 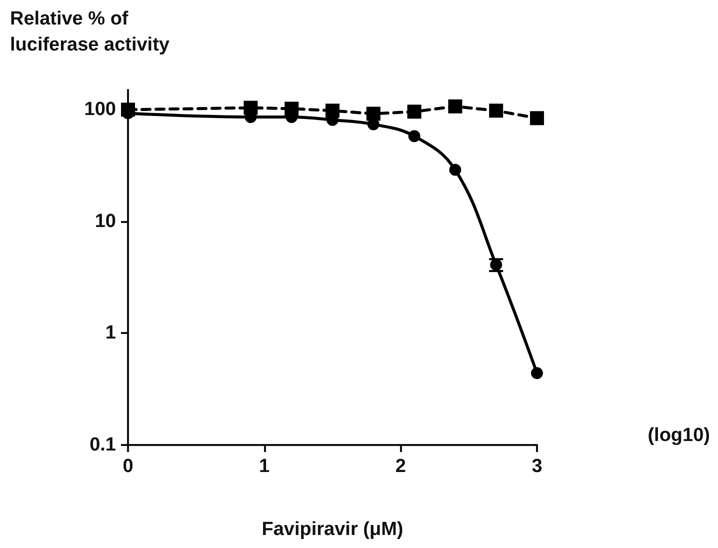 What do you see at coordinates (400, 466) in the screenshot?
I see `x-tick-label: 2` at bounding box center [400, 466].